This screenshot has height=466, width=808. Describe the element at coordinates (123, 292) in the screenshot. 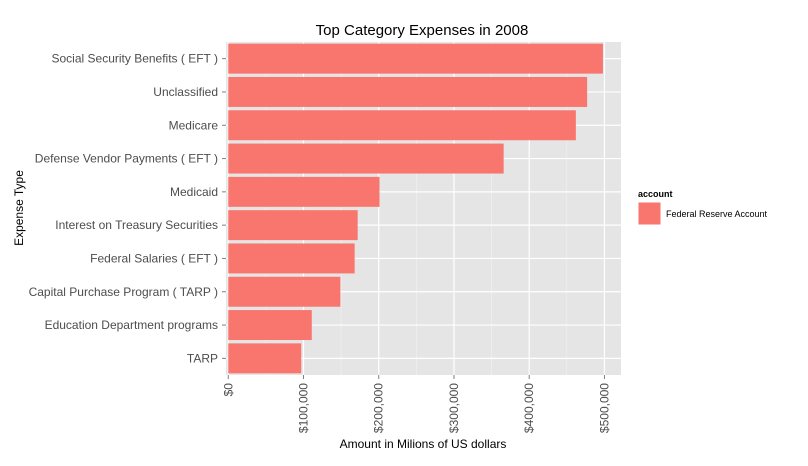

I see `y-tick-label: Capital Purchase Program ( TARP )` at that location.